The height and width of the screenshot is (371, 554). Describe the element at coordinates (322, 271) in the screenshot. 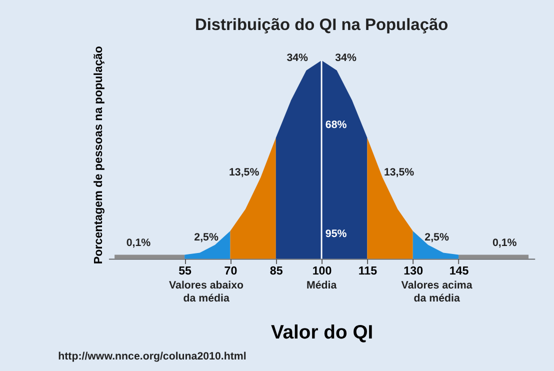

I see `x-tick-label: 100` at that location.